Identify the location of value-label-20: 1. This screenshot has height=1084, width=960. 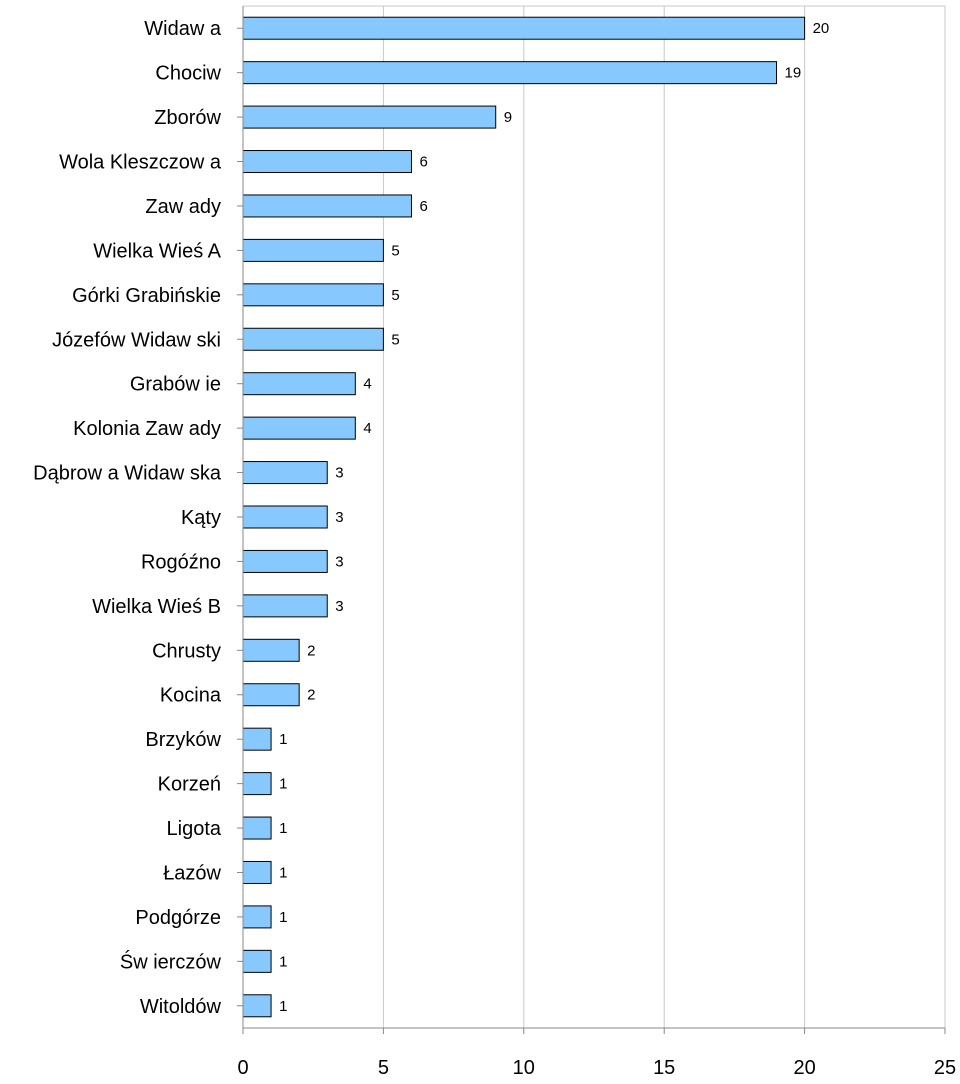
(283, 917).